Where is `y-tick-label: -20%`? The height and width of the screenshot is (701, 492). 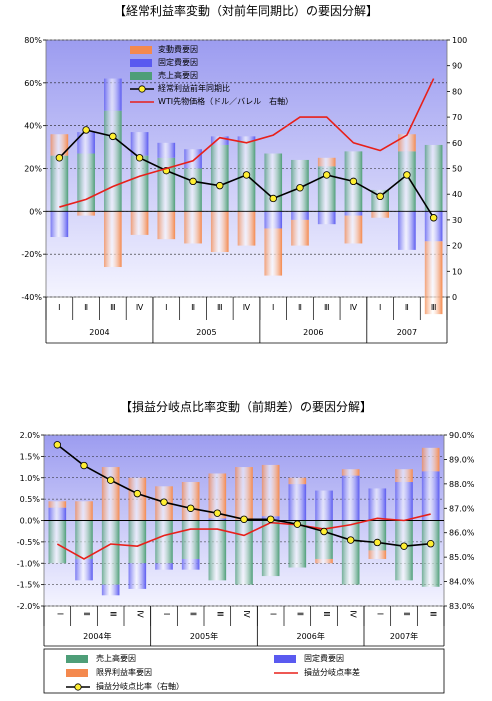
y-tick-label: -20% is located at coordinates (31, 254).